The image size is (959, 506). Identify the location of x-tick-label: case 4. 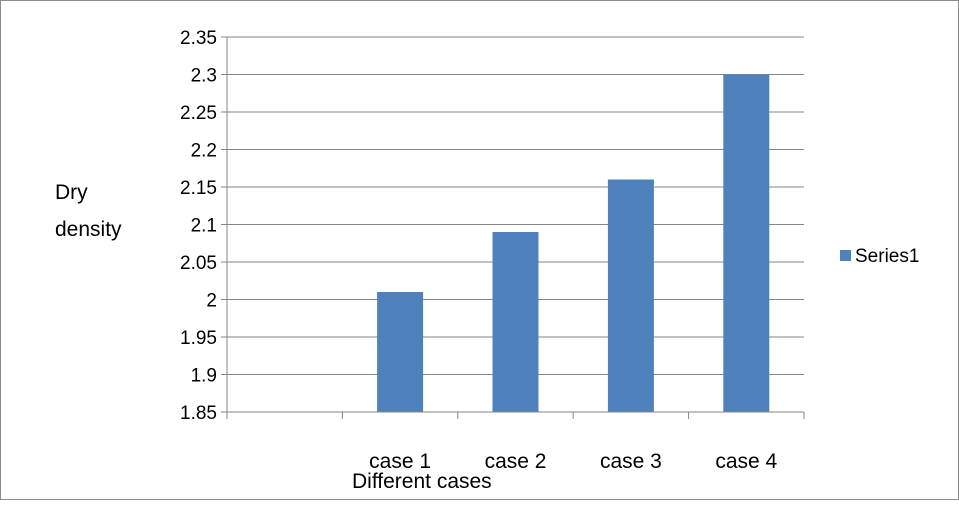
(746, 461).